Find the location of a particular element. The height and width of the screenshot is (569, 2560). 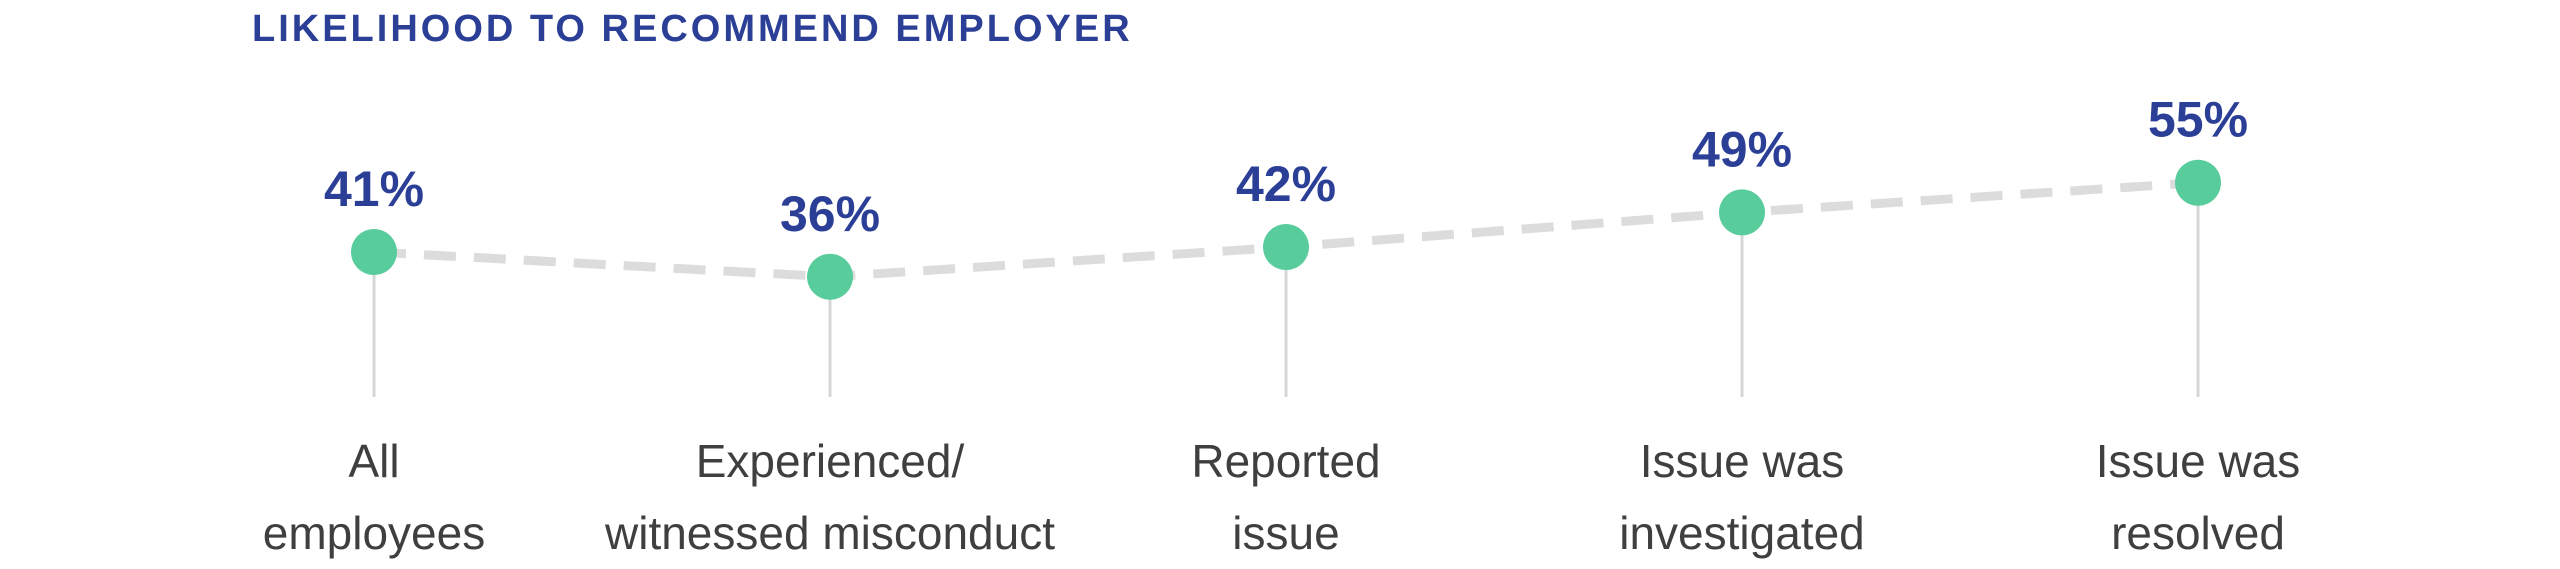

category-label-line: investigated is located at coordinates (1742, 533).